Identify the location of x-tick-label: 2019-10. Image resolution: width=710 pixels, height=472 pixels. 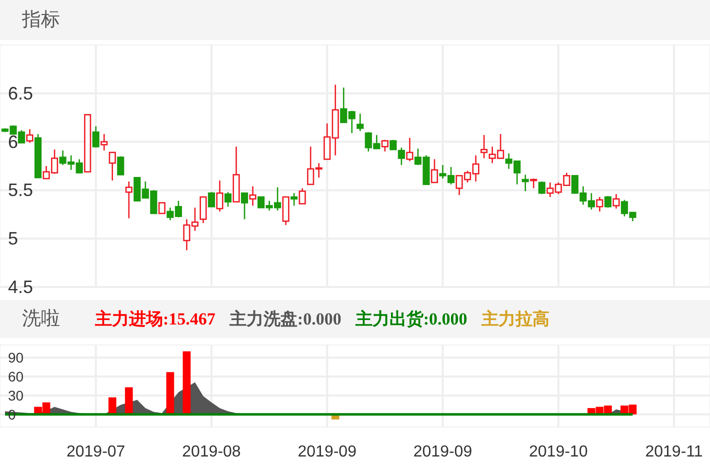
(558, 452).